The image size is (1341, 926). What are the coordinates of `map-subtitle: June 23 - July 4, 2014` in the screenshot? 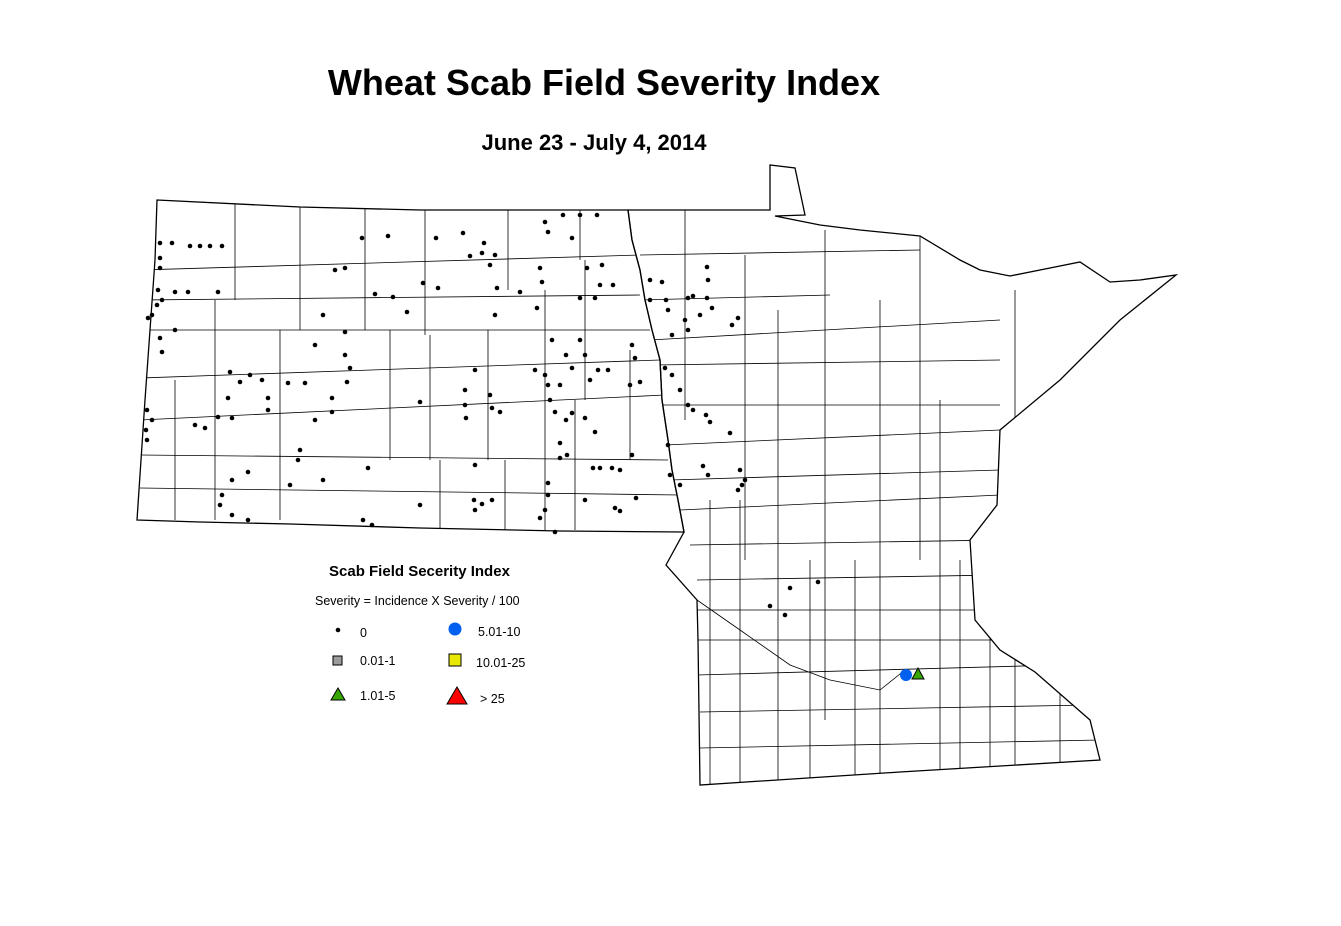 It's located at (594, 142).